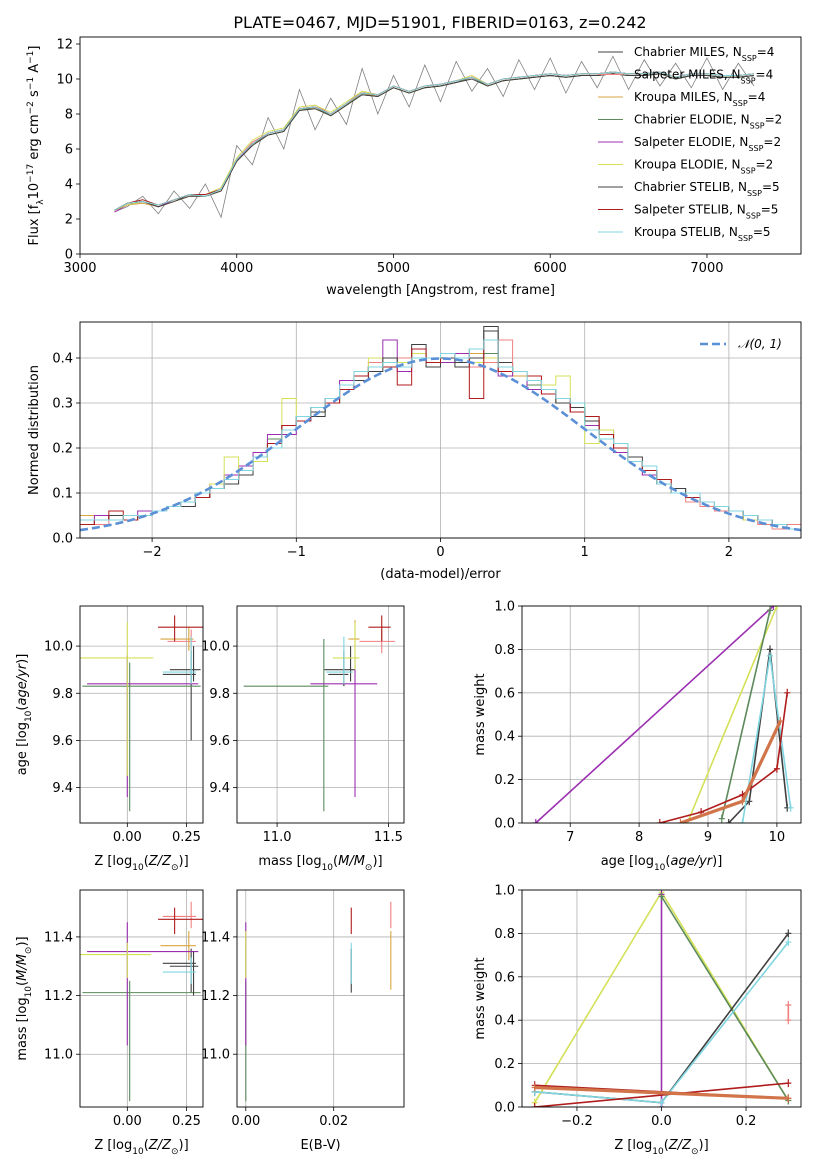 This screenshot has height=1170, width=819. What do you see at coordinates (729, 552) in the screenshot?
I see `x-tick-label: 2` at bounding box center [729, 552].